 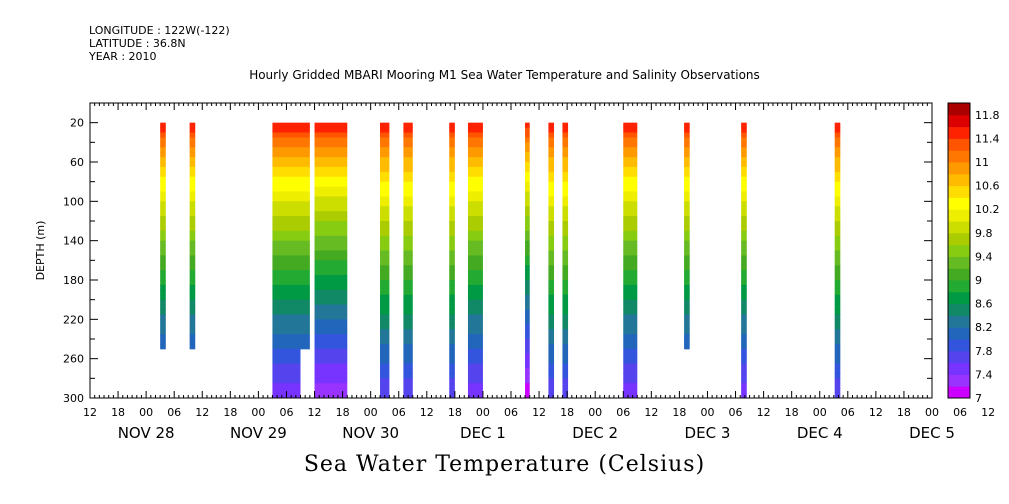 What do you see at coordinates (651, 412) in the screenshot?
I see `x-tick-label: 12` at bounding box center [651, 412].